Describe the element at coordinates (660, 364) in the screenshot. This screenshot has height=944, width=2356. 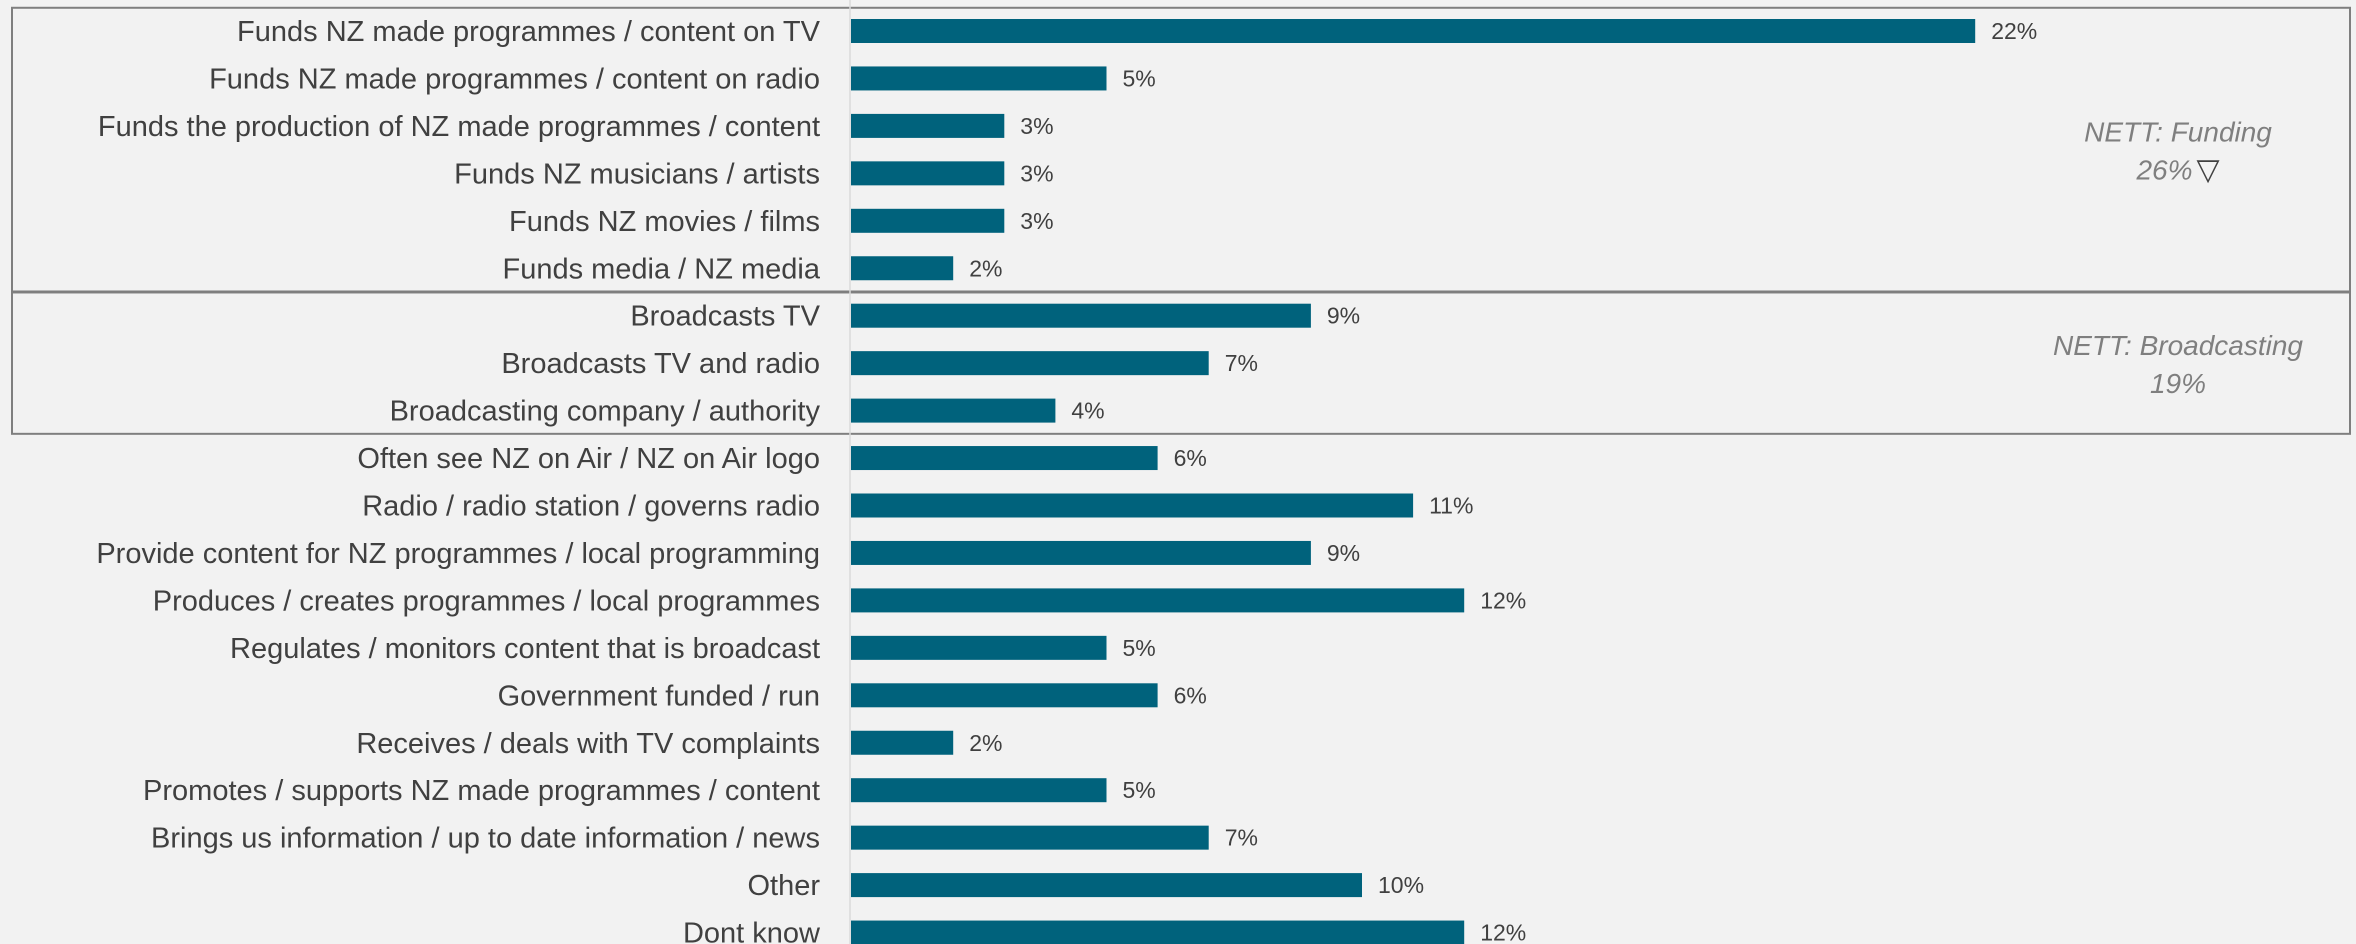
I see `category-label: Broadcasts TV and radio` at that location.